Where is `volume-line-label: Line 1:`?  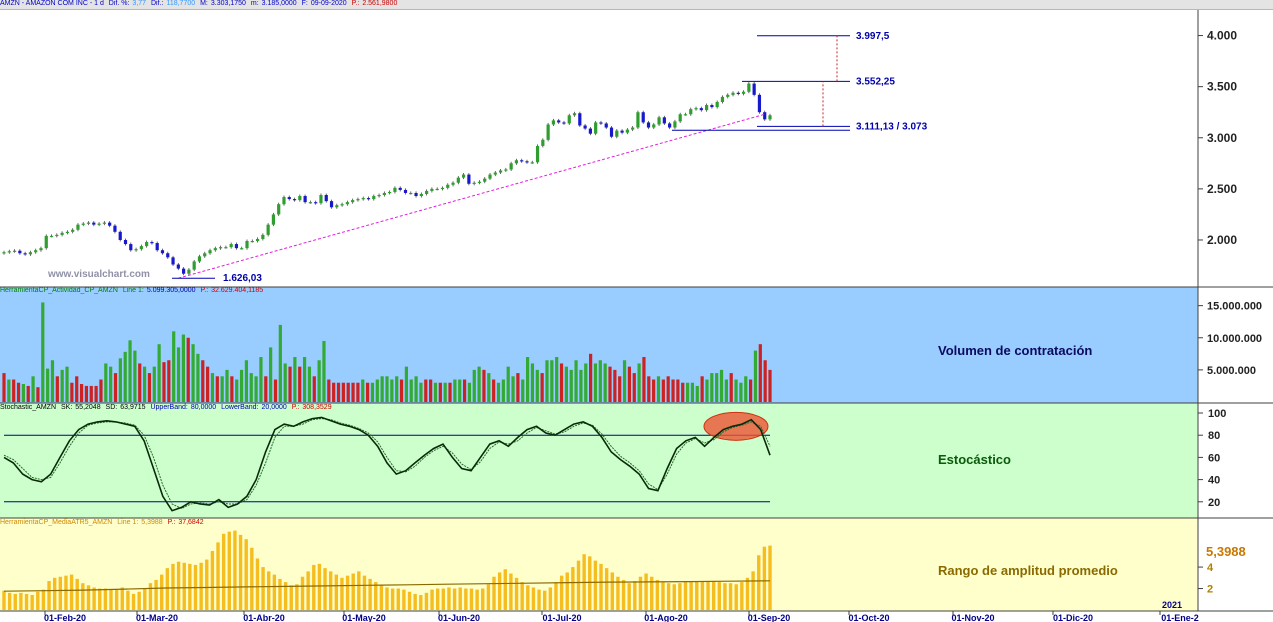 volume-line-label: Line 1: is located at coordinates (133, 290).